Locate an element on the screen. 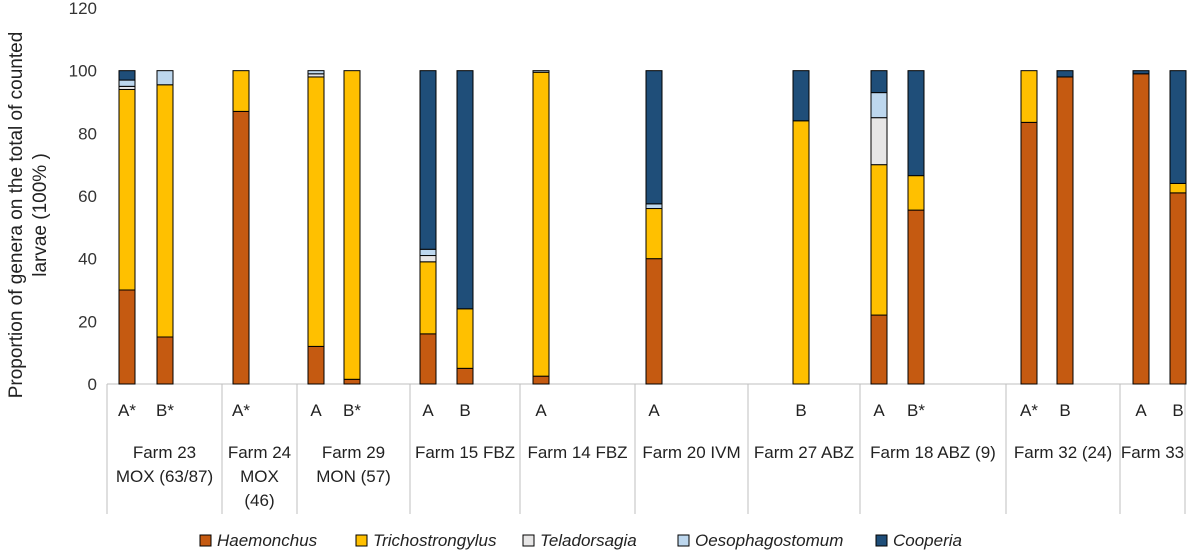 The width and height of the screenshot is (1200, 556). legend-label-haemonchus: Haemonchus is located at coordinates (267, 540).